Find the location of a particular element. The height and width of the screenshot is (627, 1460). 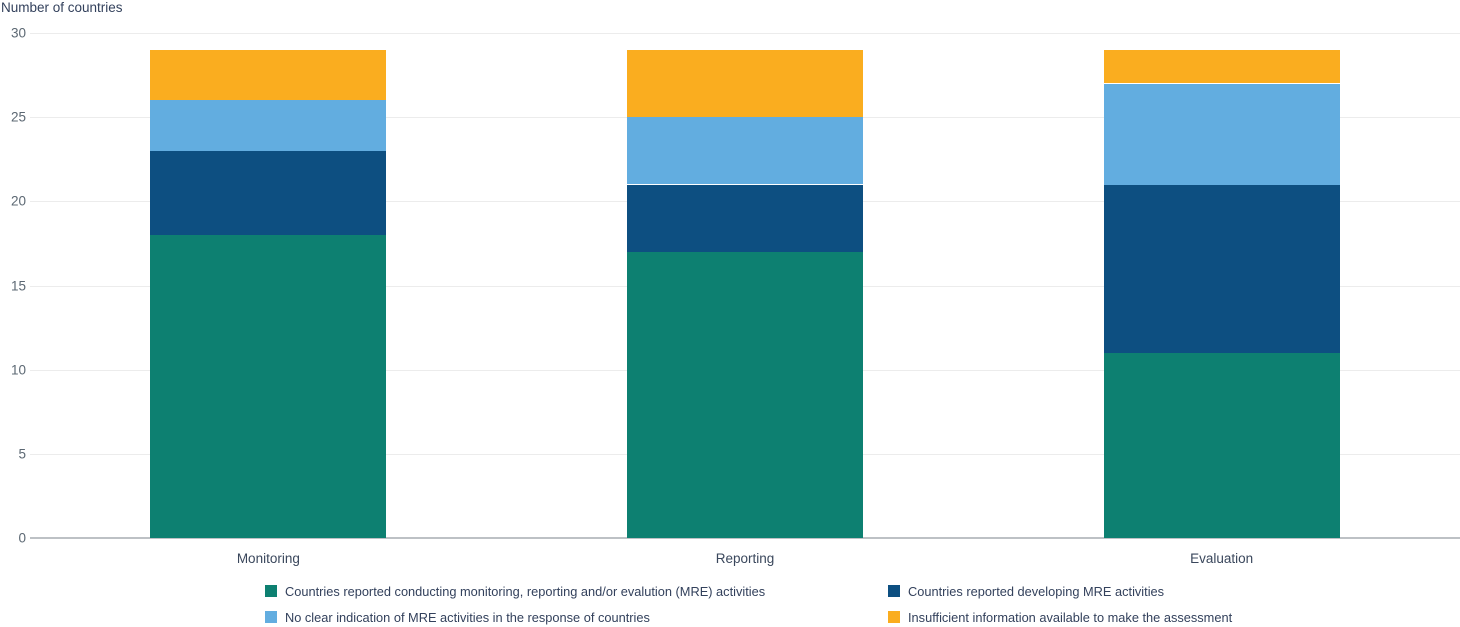

y-axis-tick-label: 0 is located at coordinates (22, 538).